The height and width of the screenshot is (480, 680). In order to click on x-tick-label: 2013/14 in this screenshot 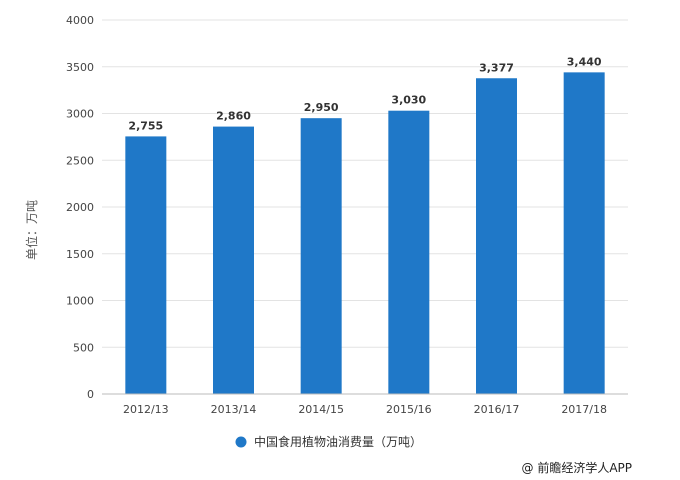, I will do `click(234, 409)`.